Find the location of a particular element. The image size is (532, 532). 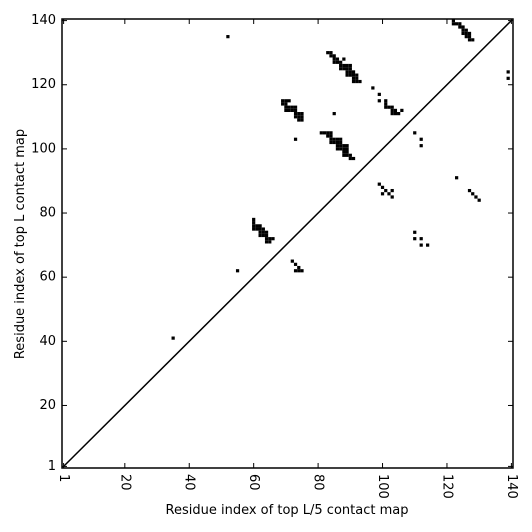

x-tick-label: 1 is located at coordinates (63, 478).